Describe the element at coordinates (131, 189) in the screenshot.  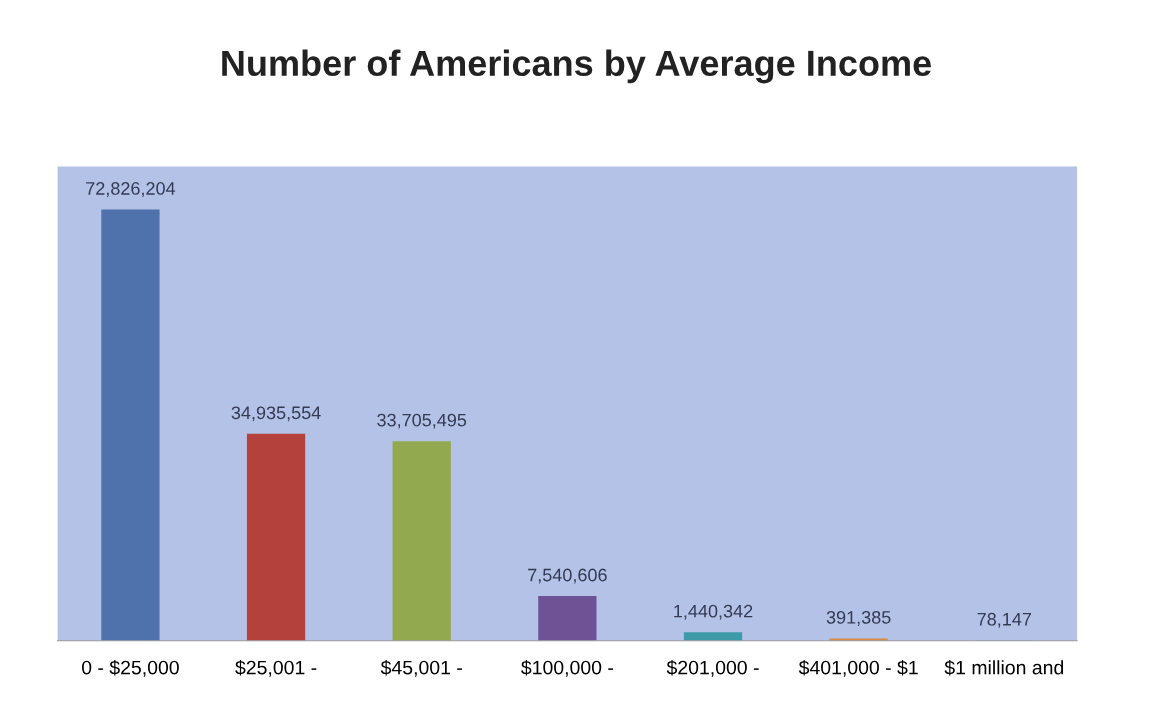
I see `data-label: 72,826,204` at that location.